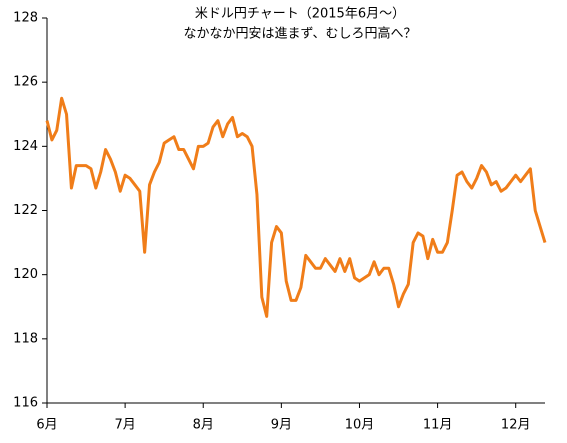 This screenshot has width=567, height=443. I want to click on y-tick-label: 124, so click(25, 146).